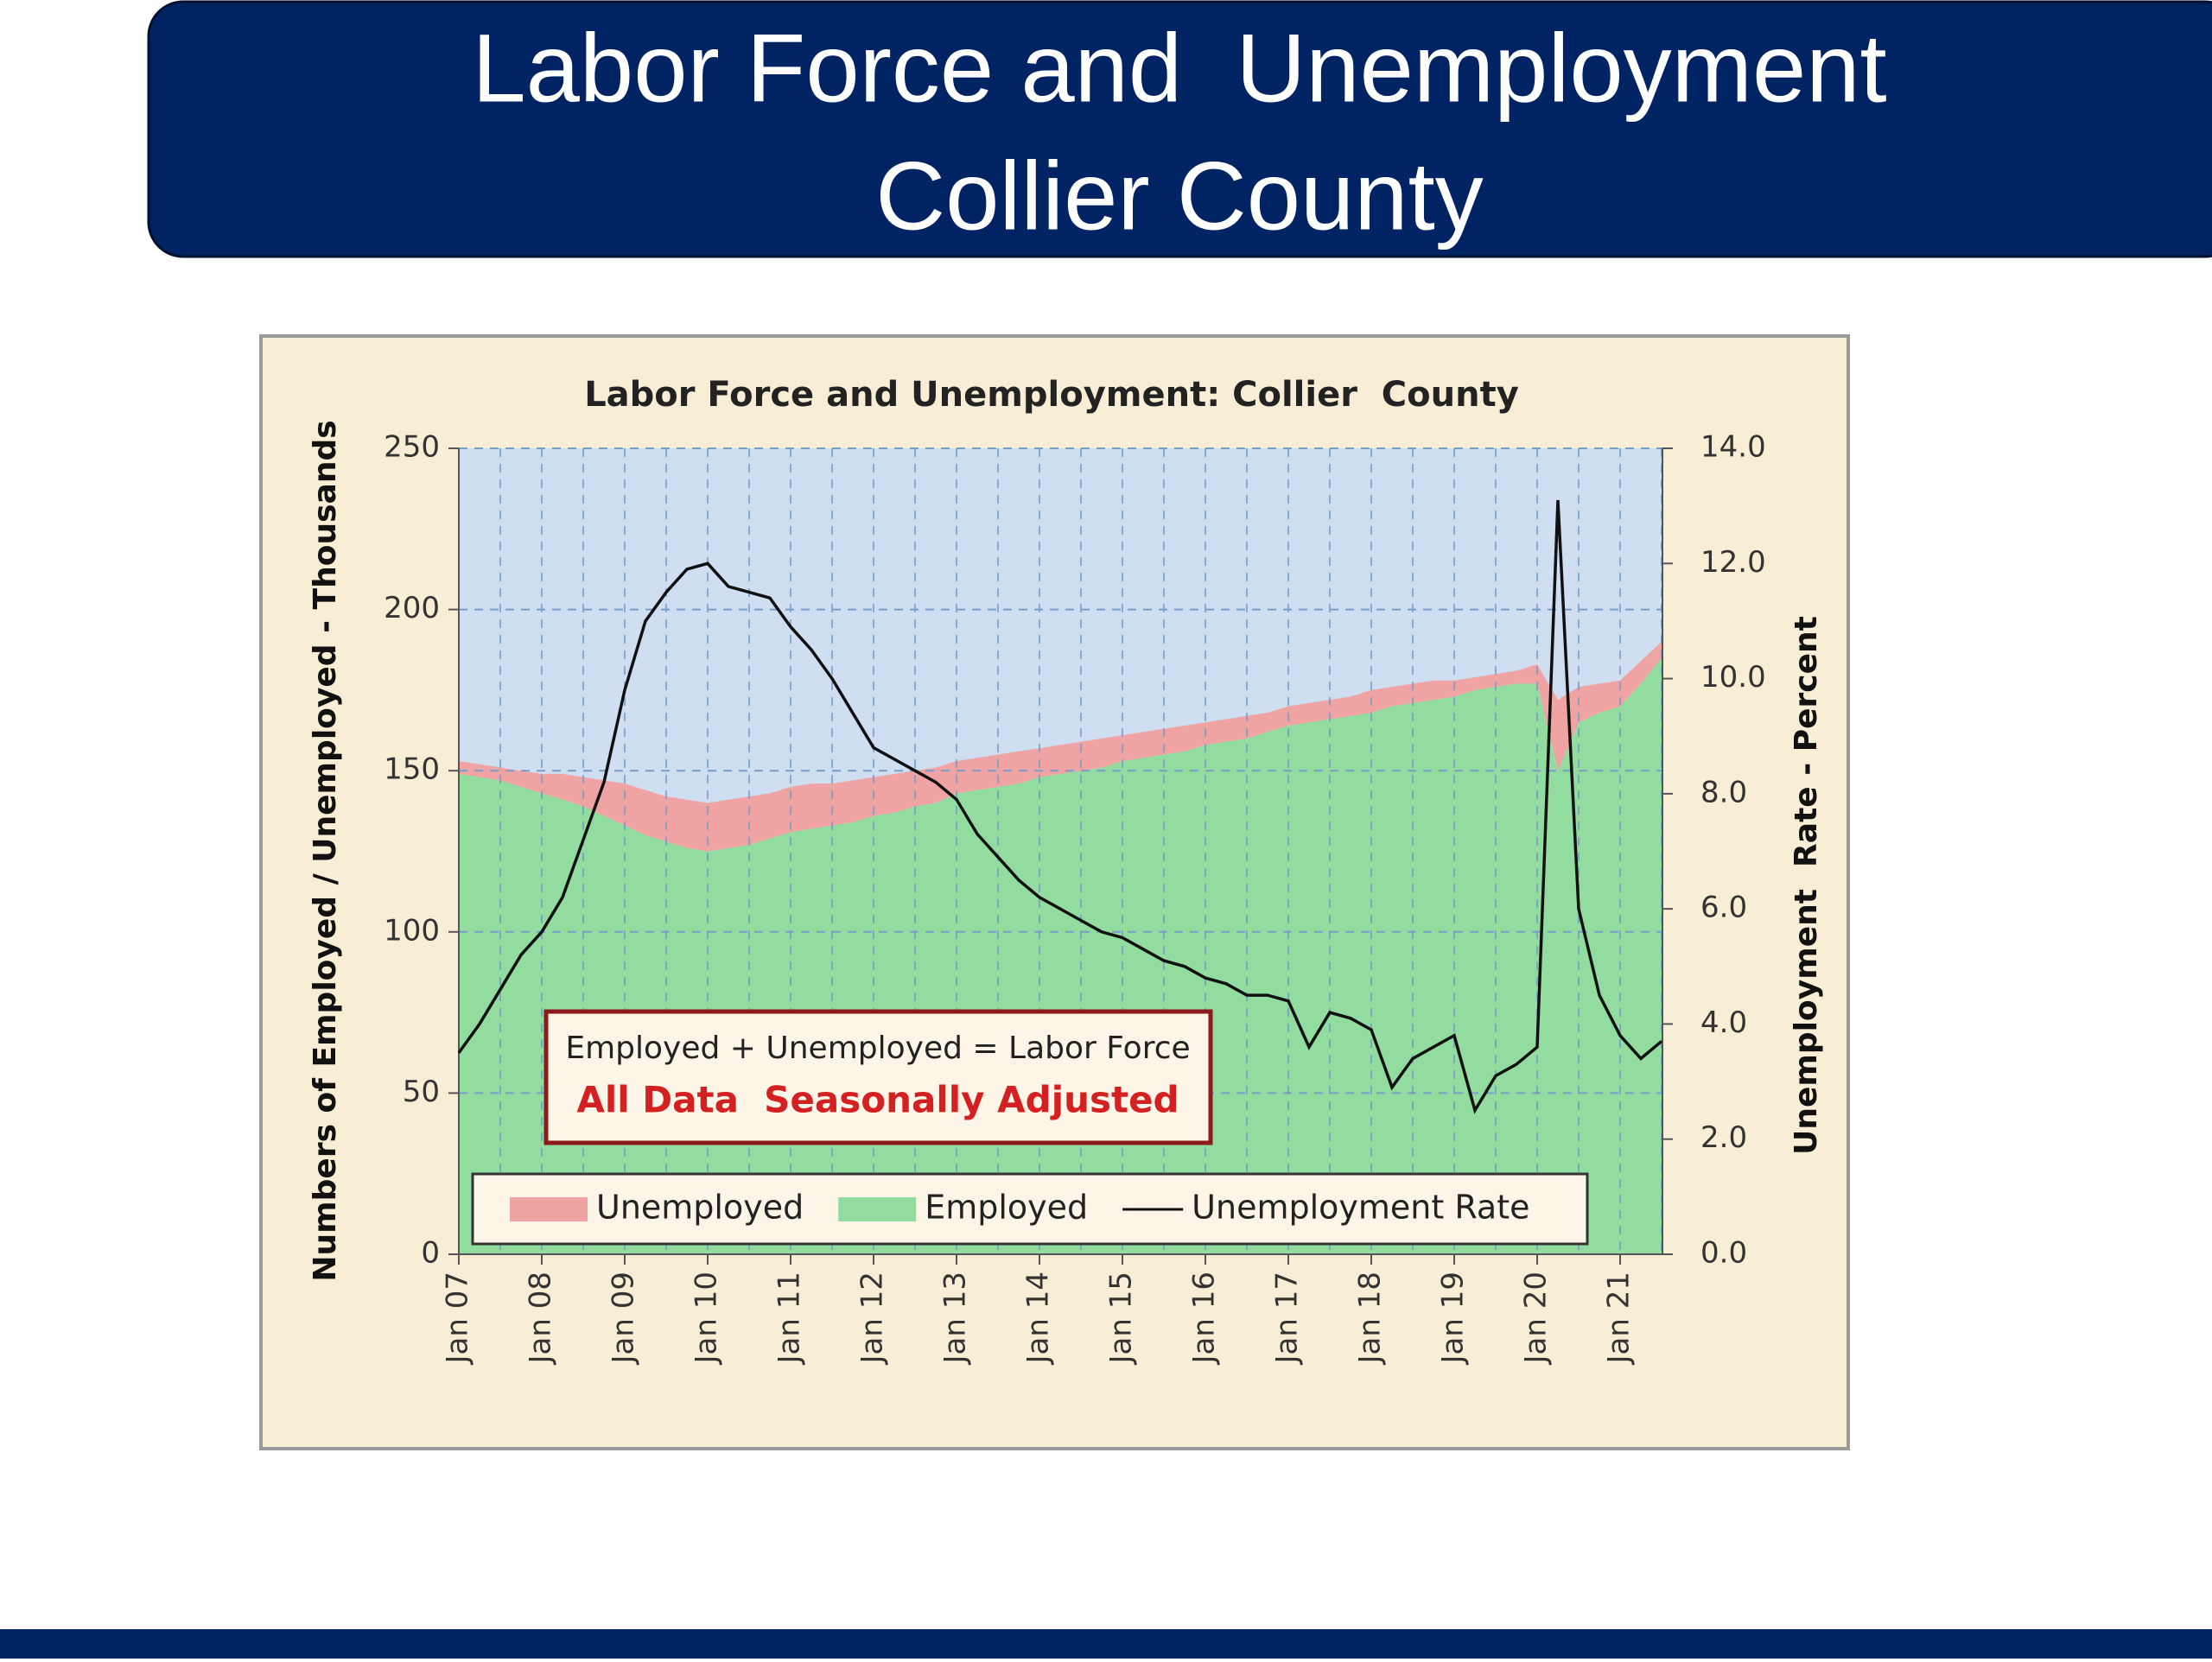 The image size is (2212, 1662). What do you see at coordinates (1733, 677) in the screenshot?
I see `y2-tick-label: 10.0` at bounding box center [1733, 677].